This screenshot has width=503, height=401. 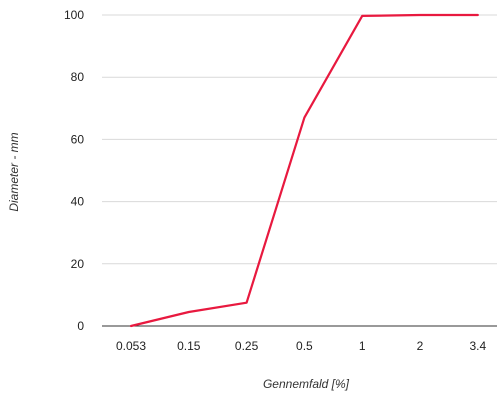 I want to click on x-tick-label-0.25: 0.25, so click(x=247, y=346).